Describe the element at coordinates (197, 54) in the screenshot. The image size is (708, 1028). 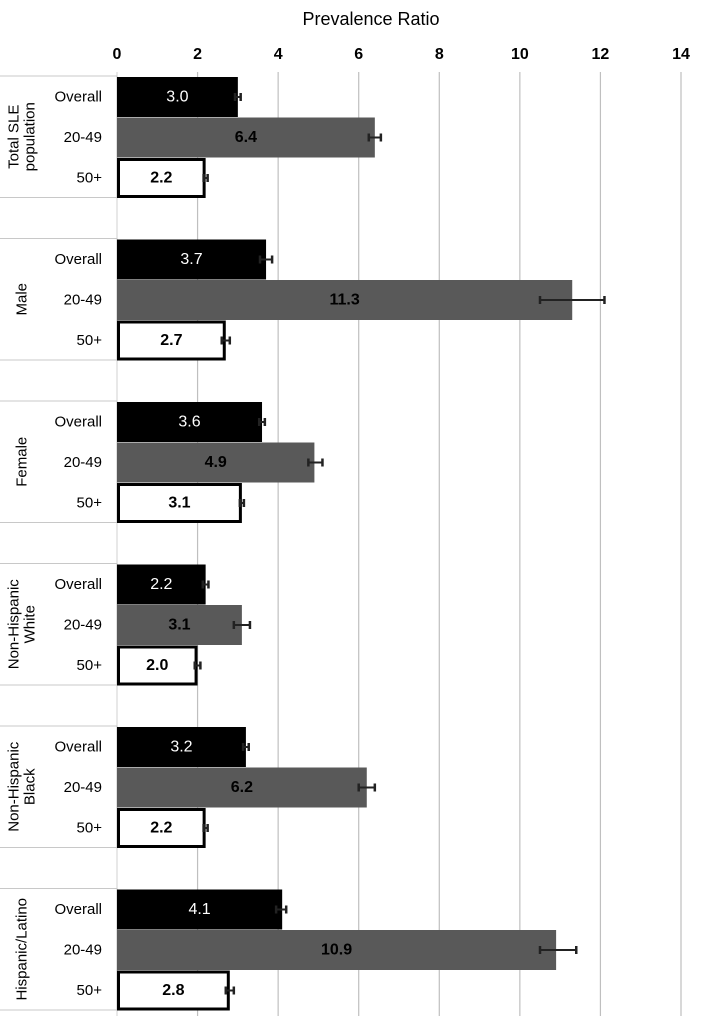
I see `x-tick-label: 2` at that location.